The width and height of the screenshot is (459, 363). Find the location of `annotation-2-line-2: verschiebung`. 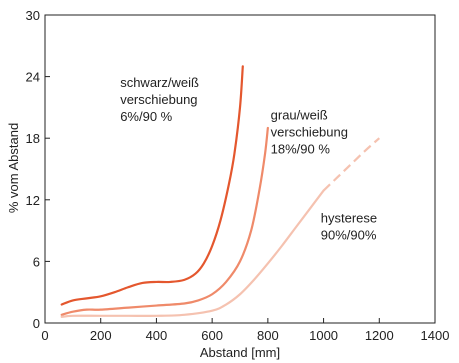

annotation-2-line-2: verschiebung is located at coordinates (309, 132).